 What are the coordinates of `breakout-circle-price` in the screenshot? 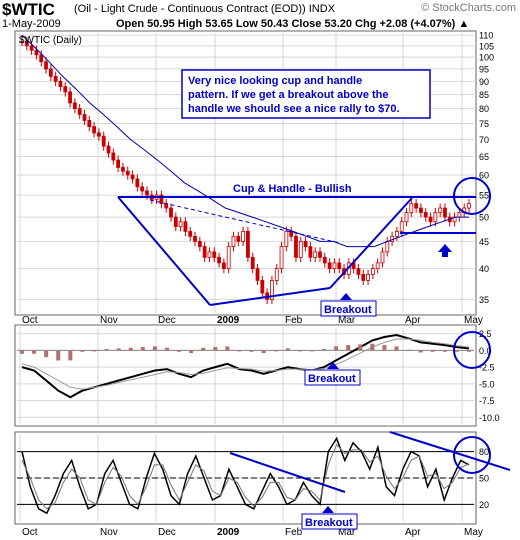 It's located at (472, 196).